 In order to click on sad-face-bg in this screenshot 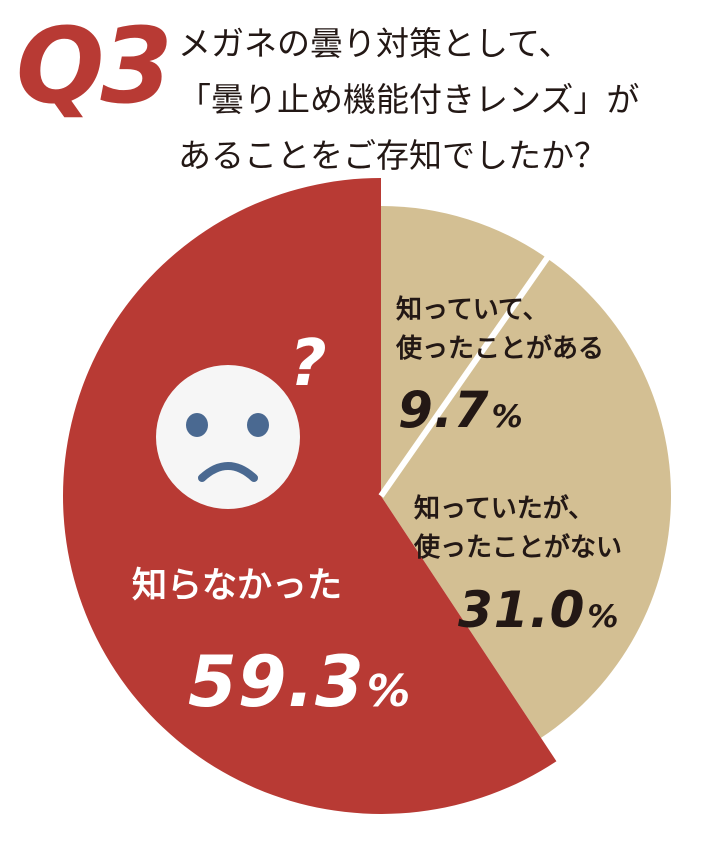, I will do `click(228, 437)`.